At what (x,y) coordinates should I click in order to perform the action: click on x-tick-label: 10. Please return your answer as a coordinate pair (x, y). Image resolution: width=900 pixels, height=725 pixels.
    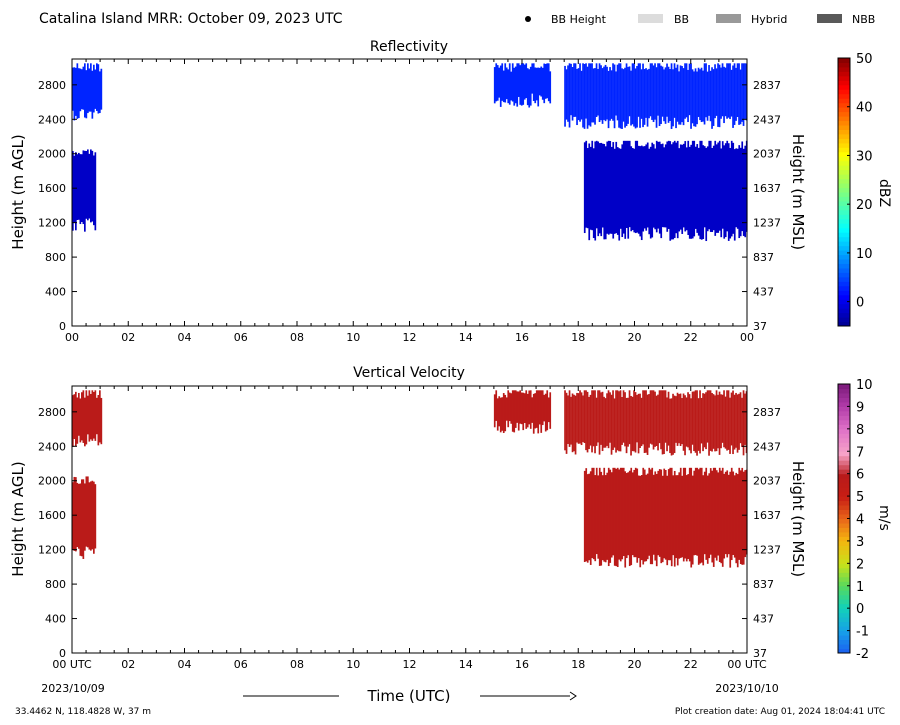
    Looking at the image, I should click on (353, 337).